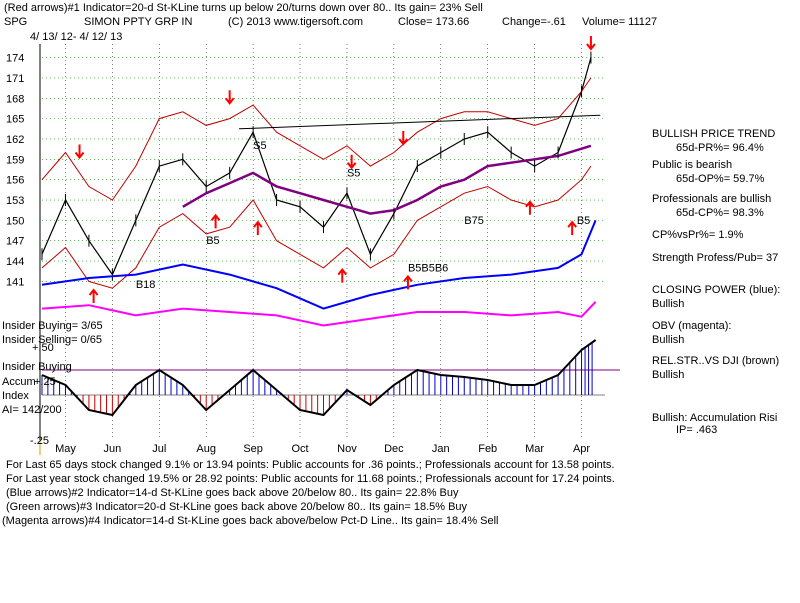  I want to click on y-tick-label: 159, so click(15, 160).